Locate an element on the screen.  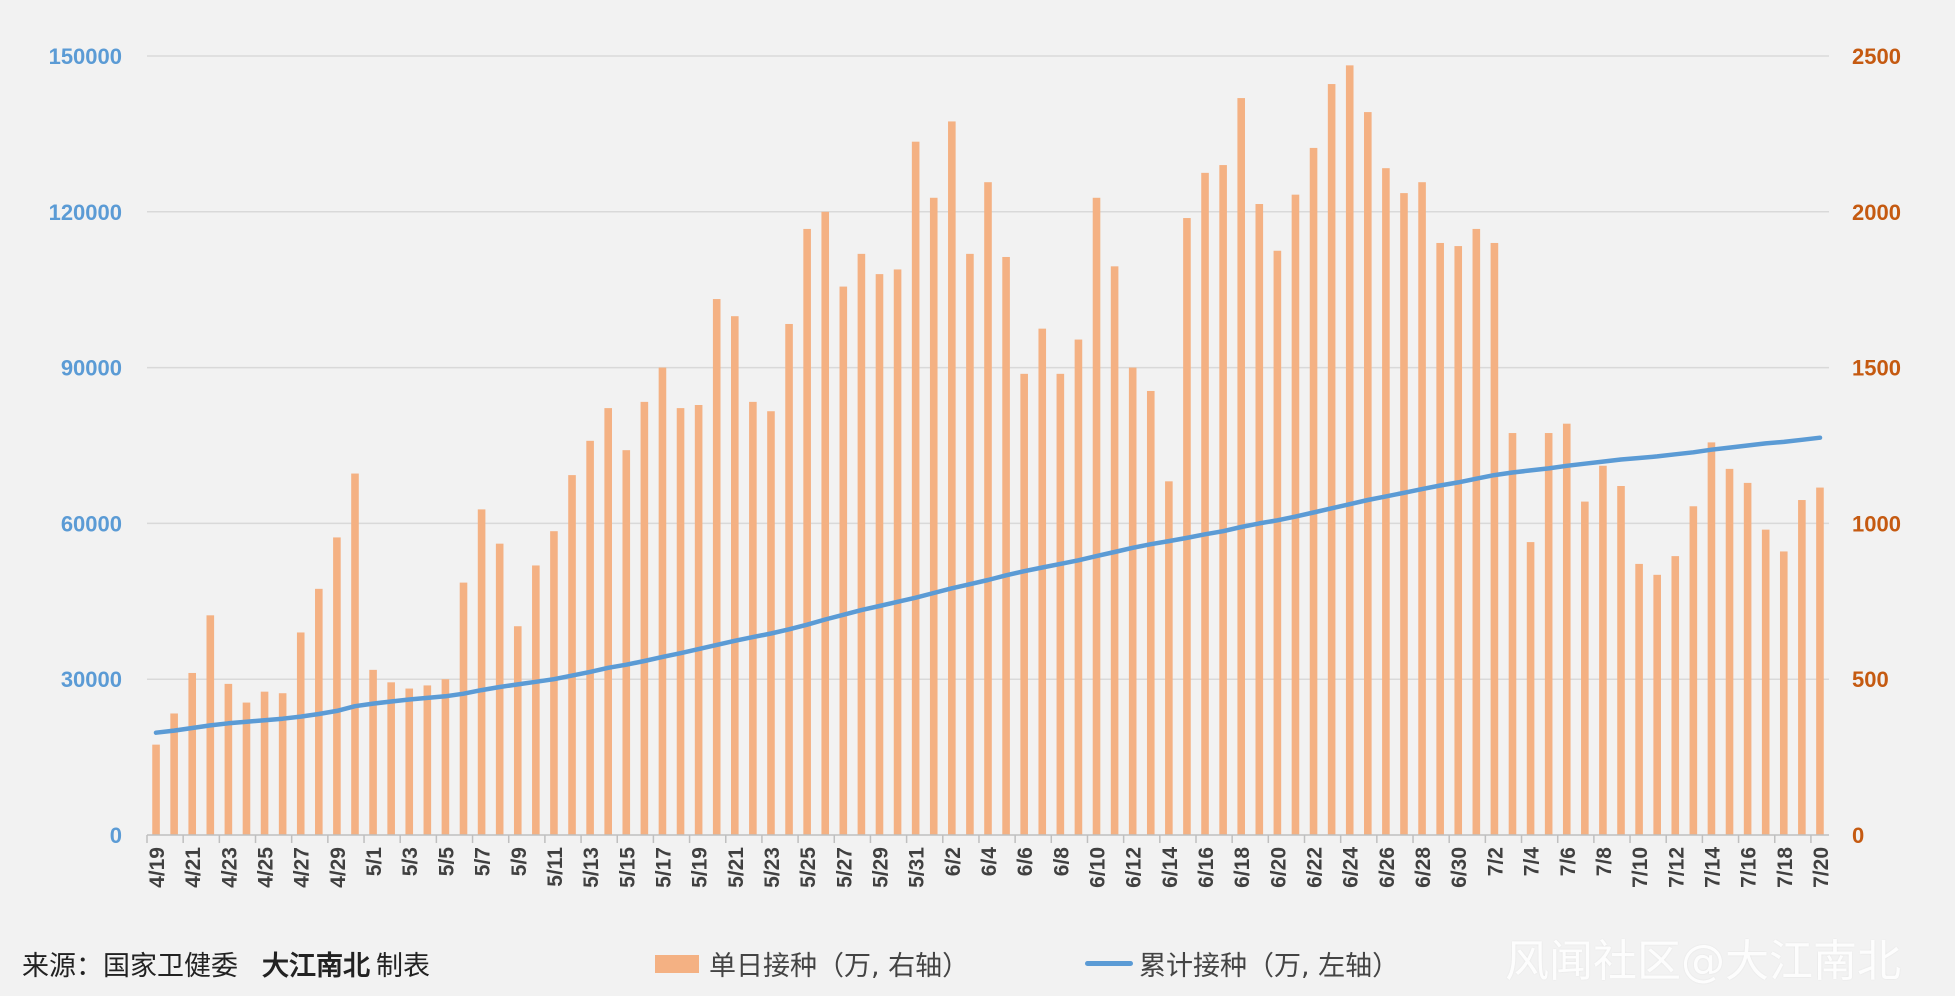
x-tick-label: 5/29 is located at coordinates (880, 867).